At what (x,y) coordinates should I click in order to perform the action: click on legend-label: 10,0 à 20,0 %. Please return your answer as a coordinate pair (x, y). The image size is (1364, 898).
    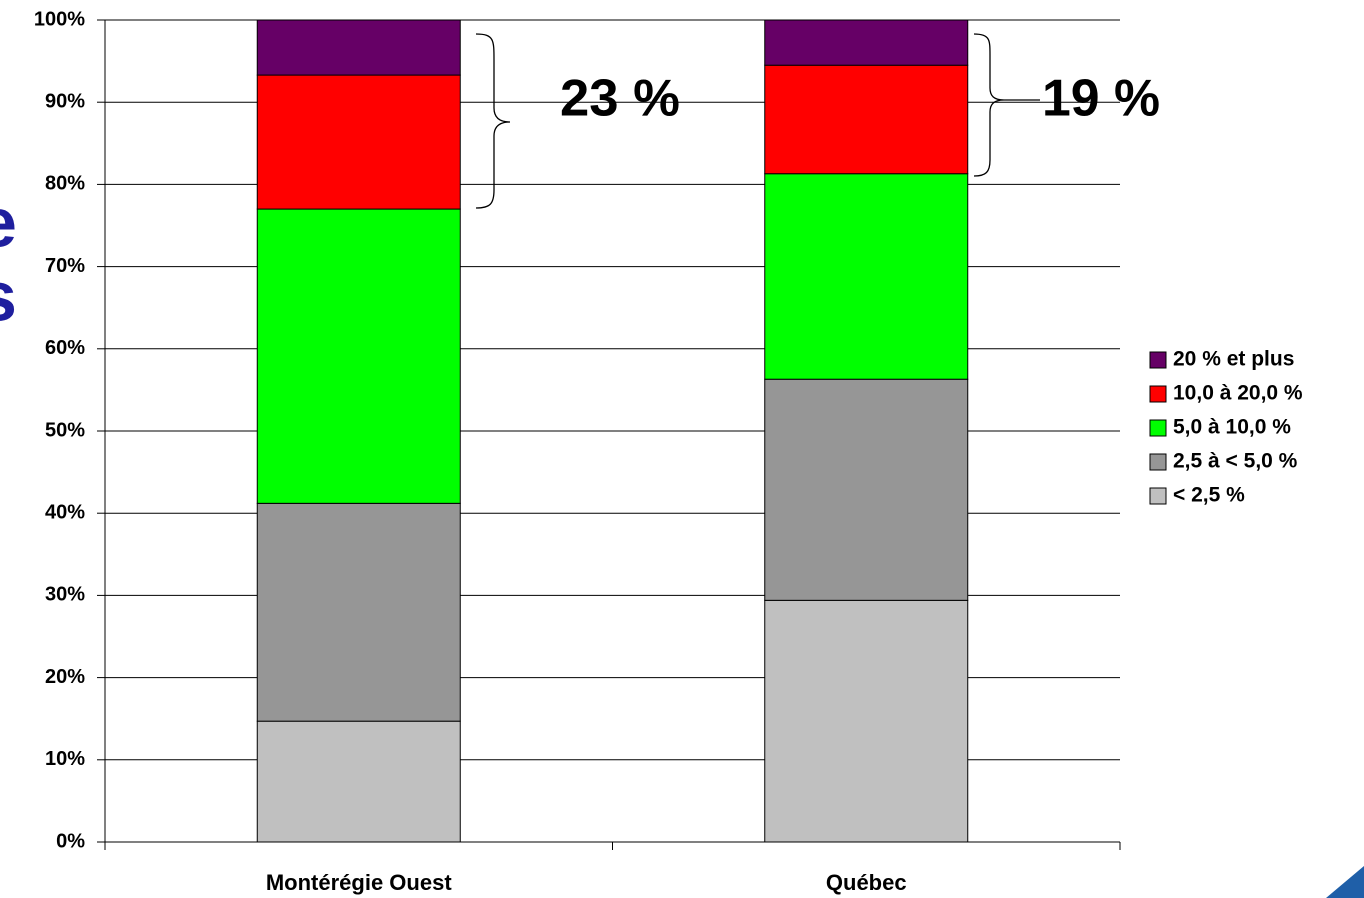
    Looking at the image, I should click on (1238, 393).